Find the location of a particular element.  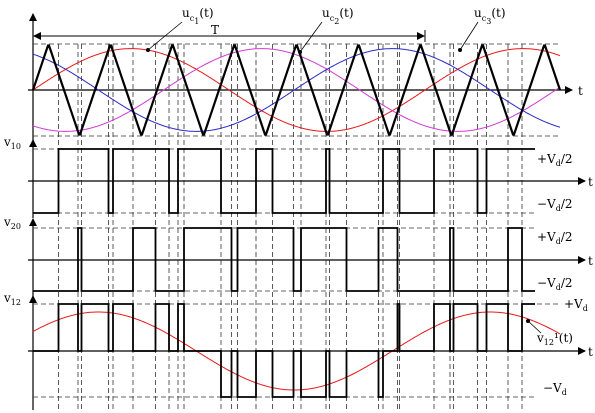

v10-neg-label: −Vd/2 is located at coordinates (555, 205).